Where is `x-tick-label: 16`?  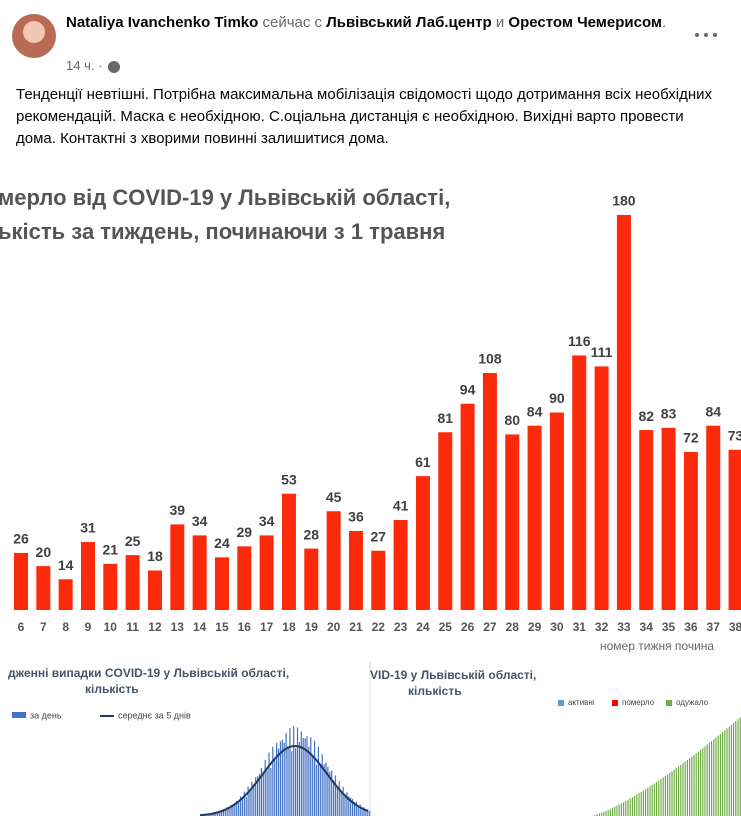
x-tick-label: 16 is located at coordinates (245, 627).